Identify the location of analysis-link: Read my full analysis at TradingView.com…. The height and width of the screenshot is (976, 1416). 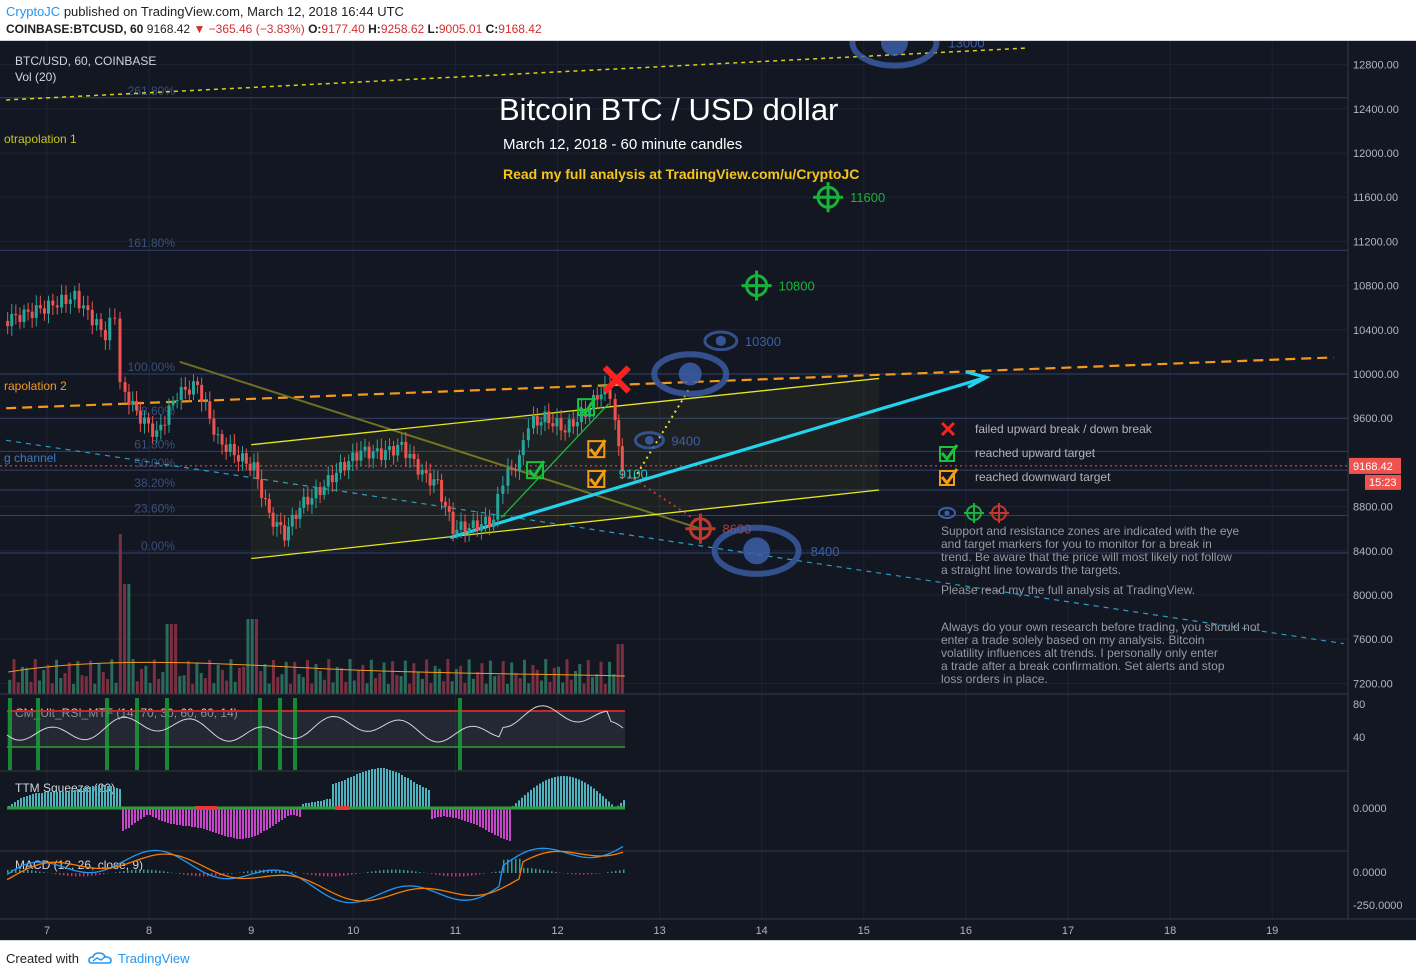
(681, 174).